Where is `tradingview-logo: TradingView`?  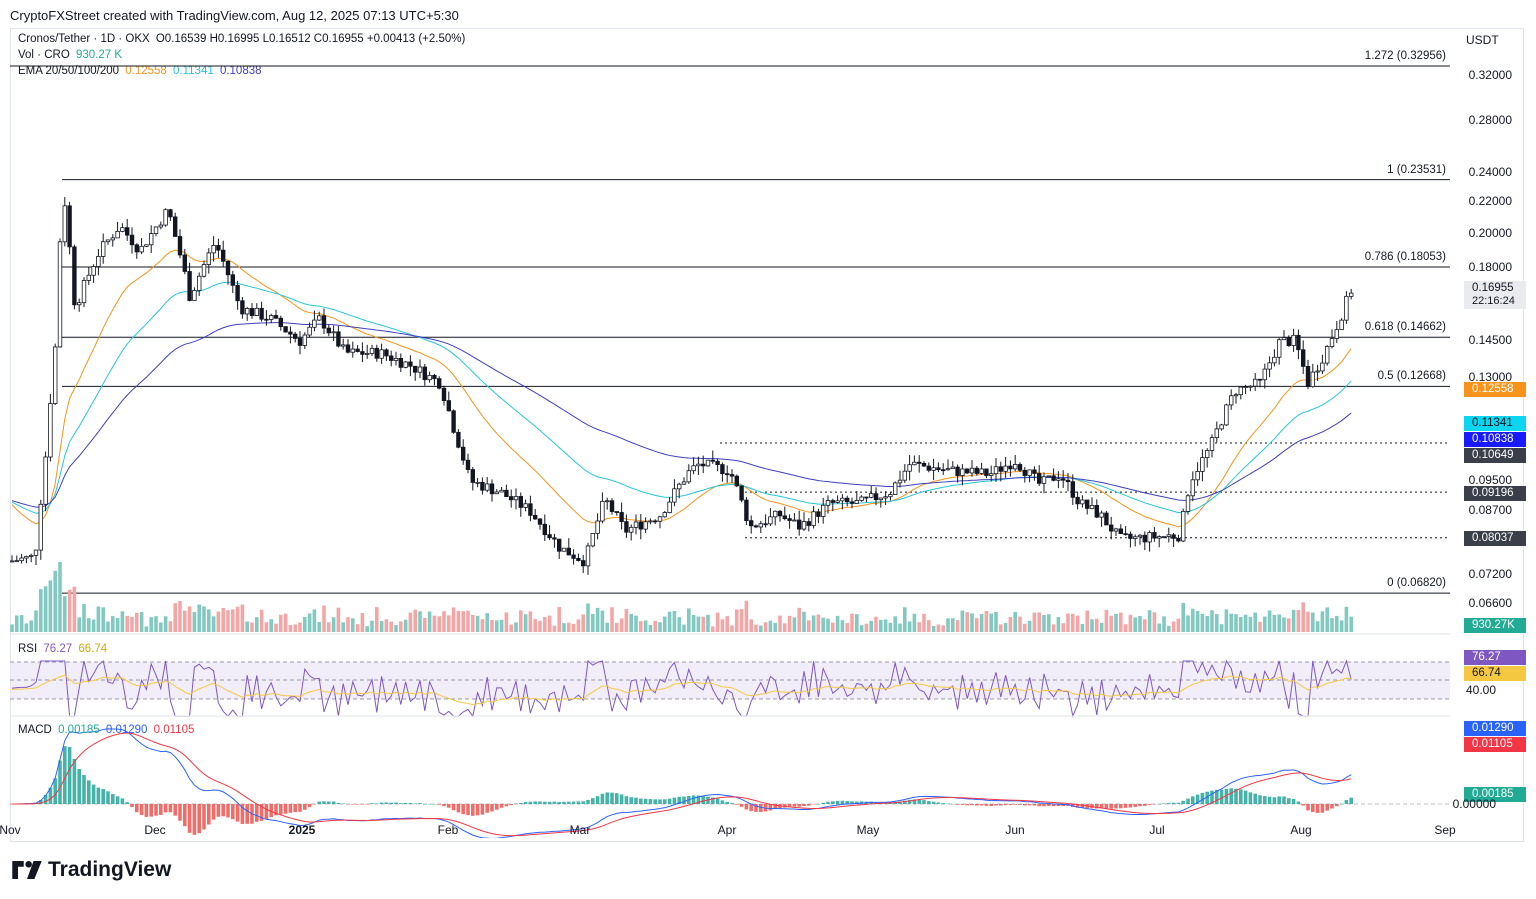 tradingview-logo: TradingView is located at coordinates (91, 870).